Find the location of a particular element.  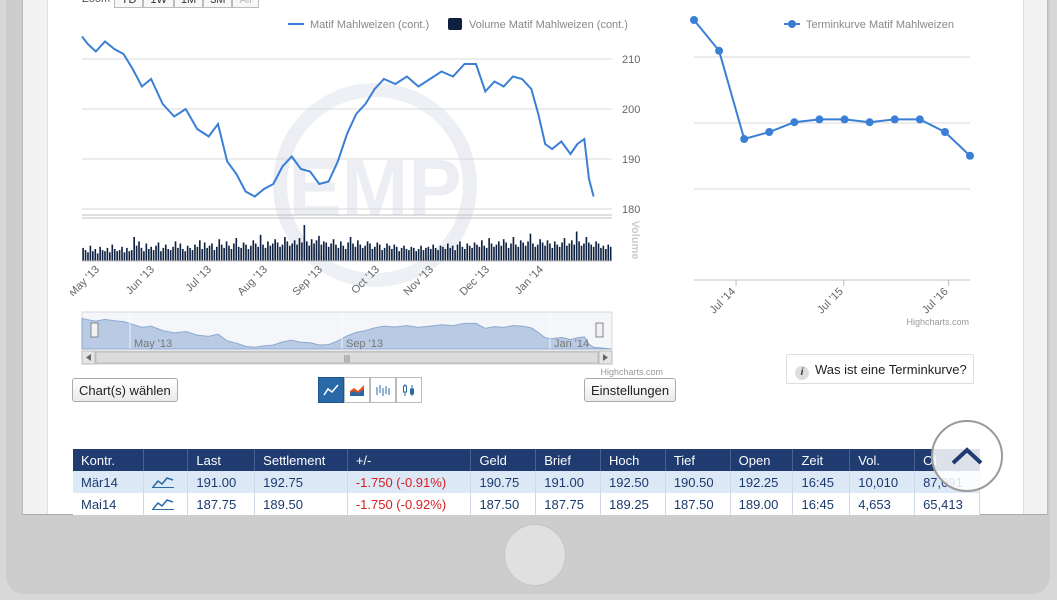

navigator-scrollbar-thumb is located at coordinates (347, 357).